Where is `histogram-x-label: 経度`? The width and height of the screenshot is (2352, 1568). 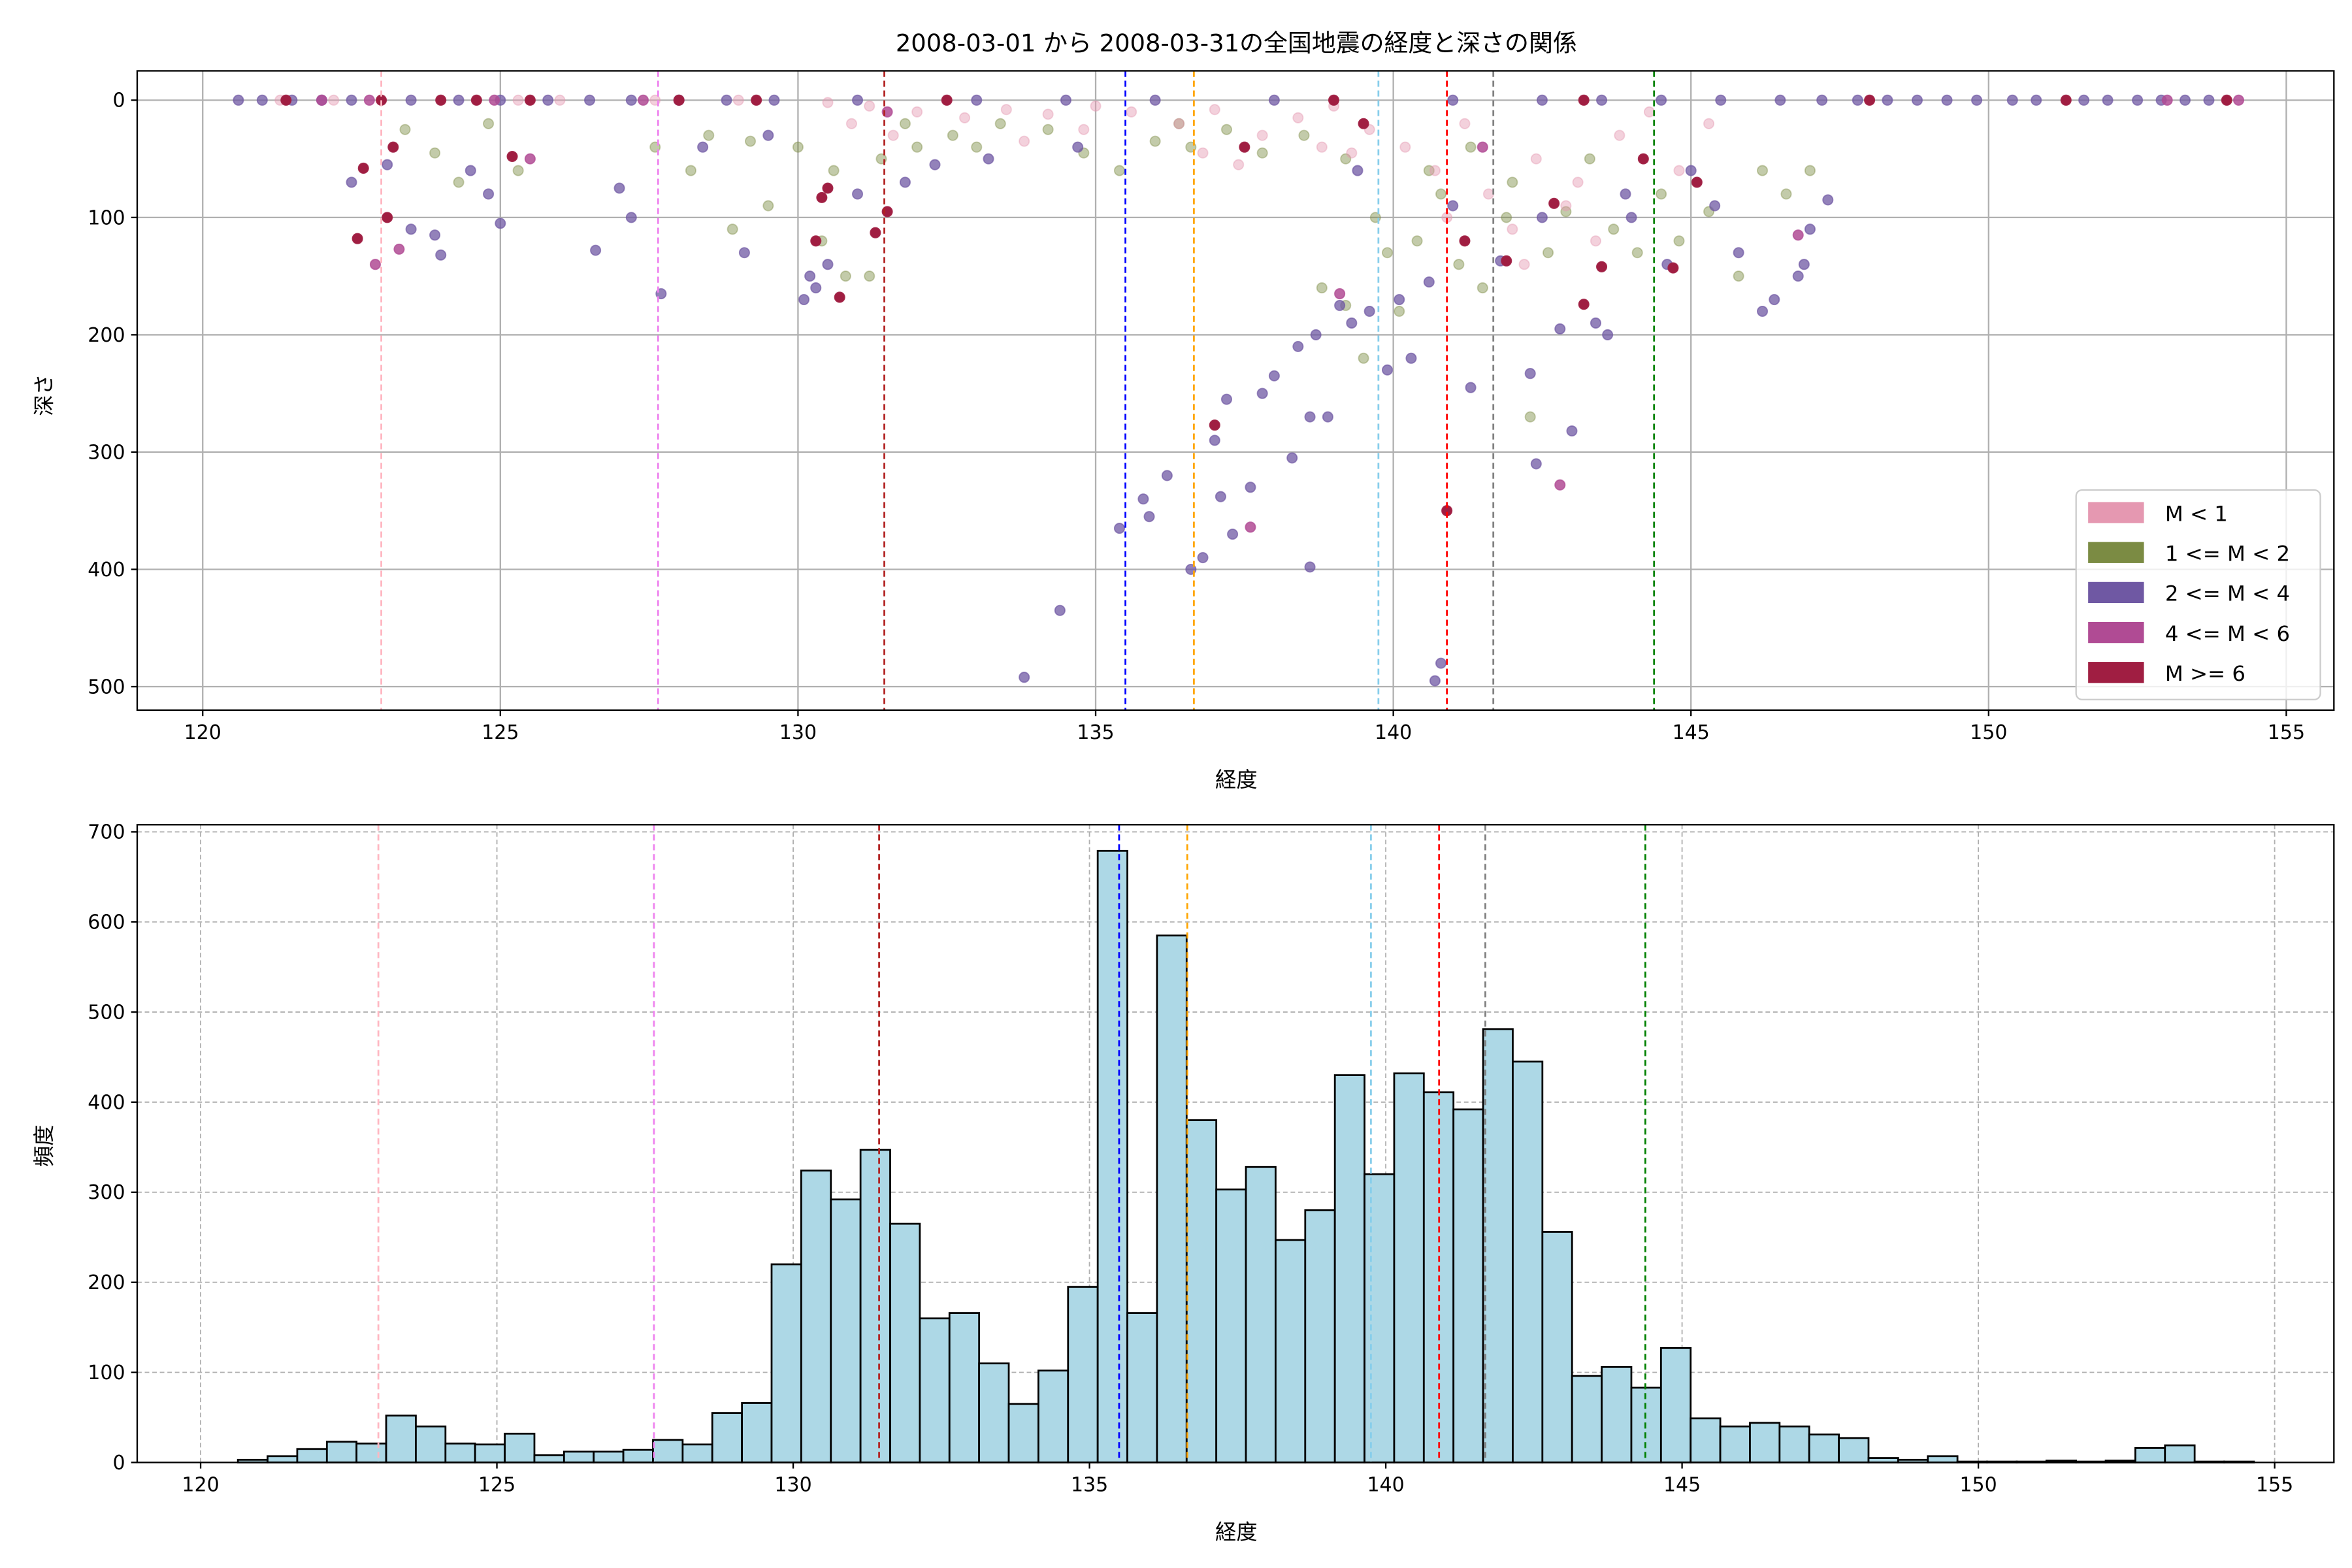
histogram-x-label: 経度 is located at coordinates (1236, 1532).